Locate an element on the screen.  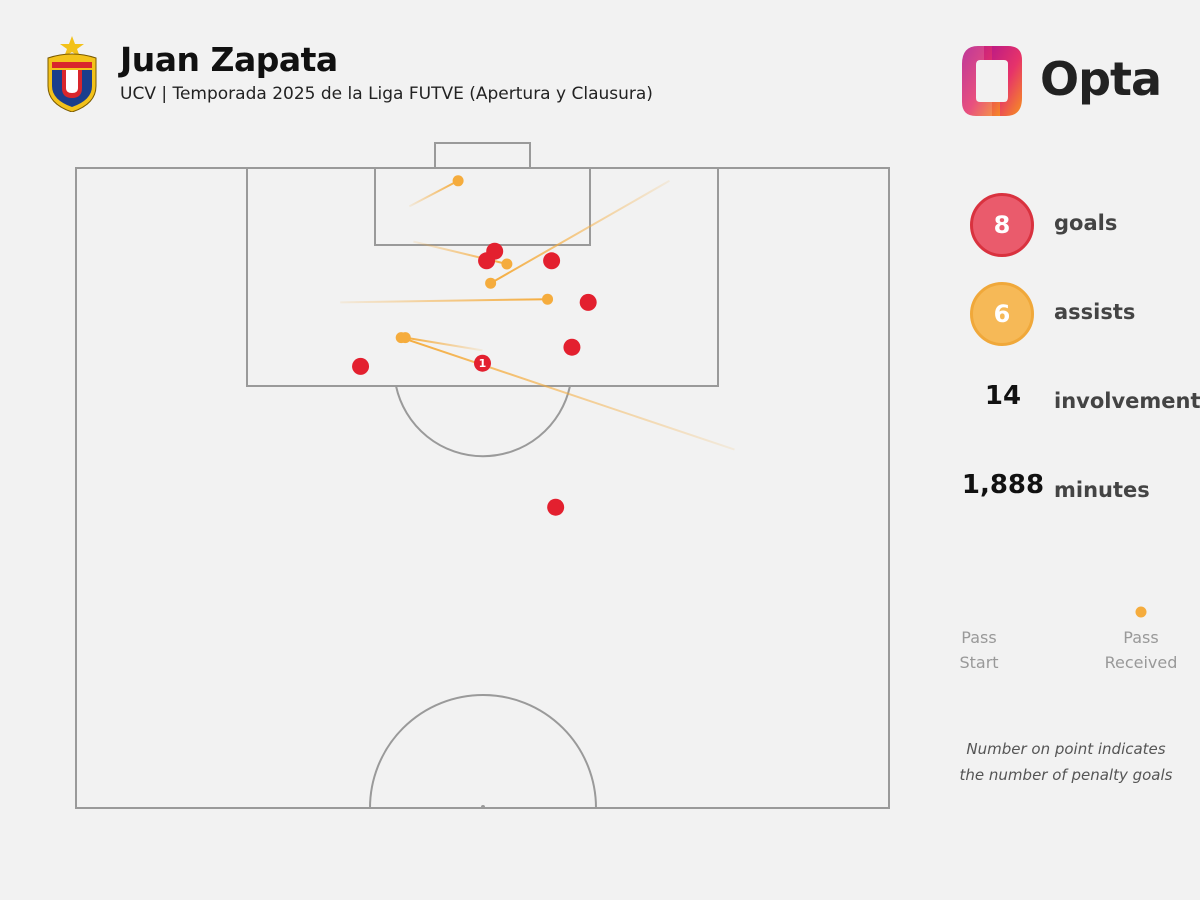
assists-label: assists is located at coordinates (1095, 312).